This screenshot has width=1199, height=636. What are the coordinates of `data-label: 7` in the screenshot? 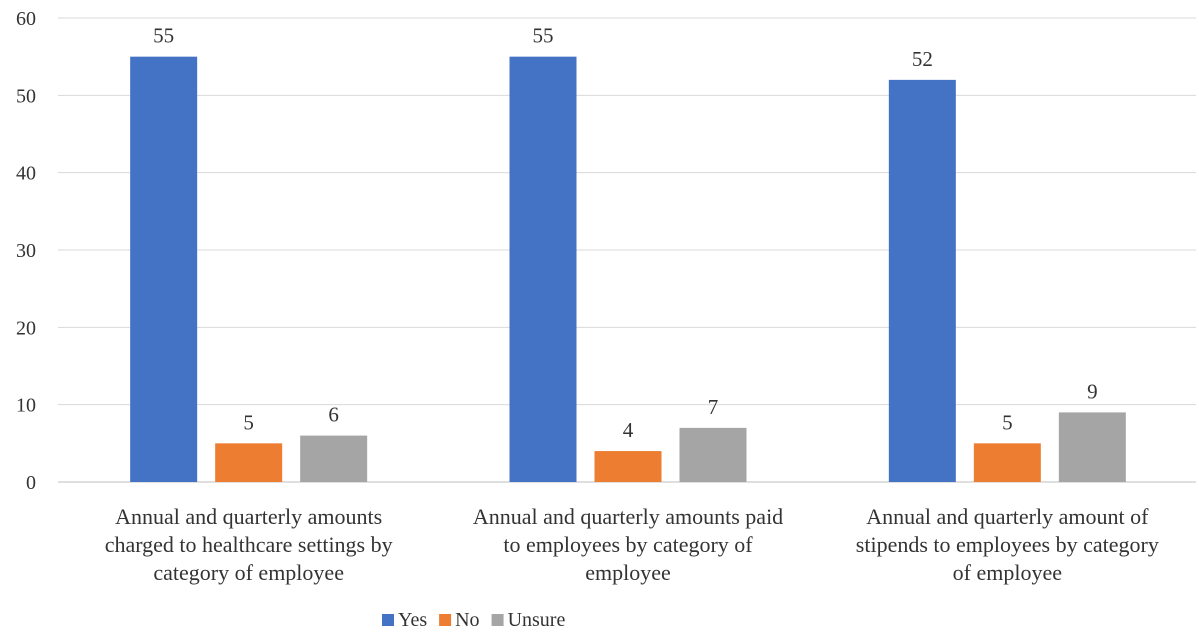 It's located at (713, 407).